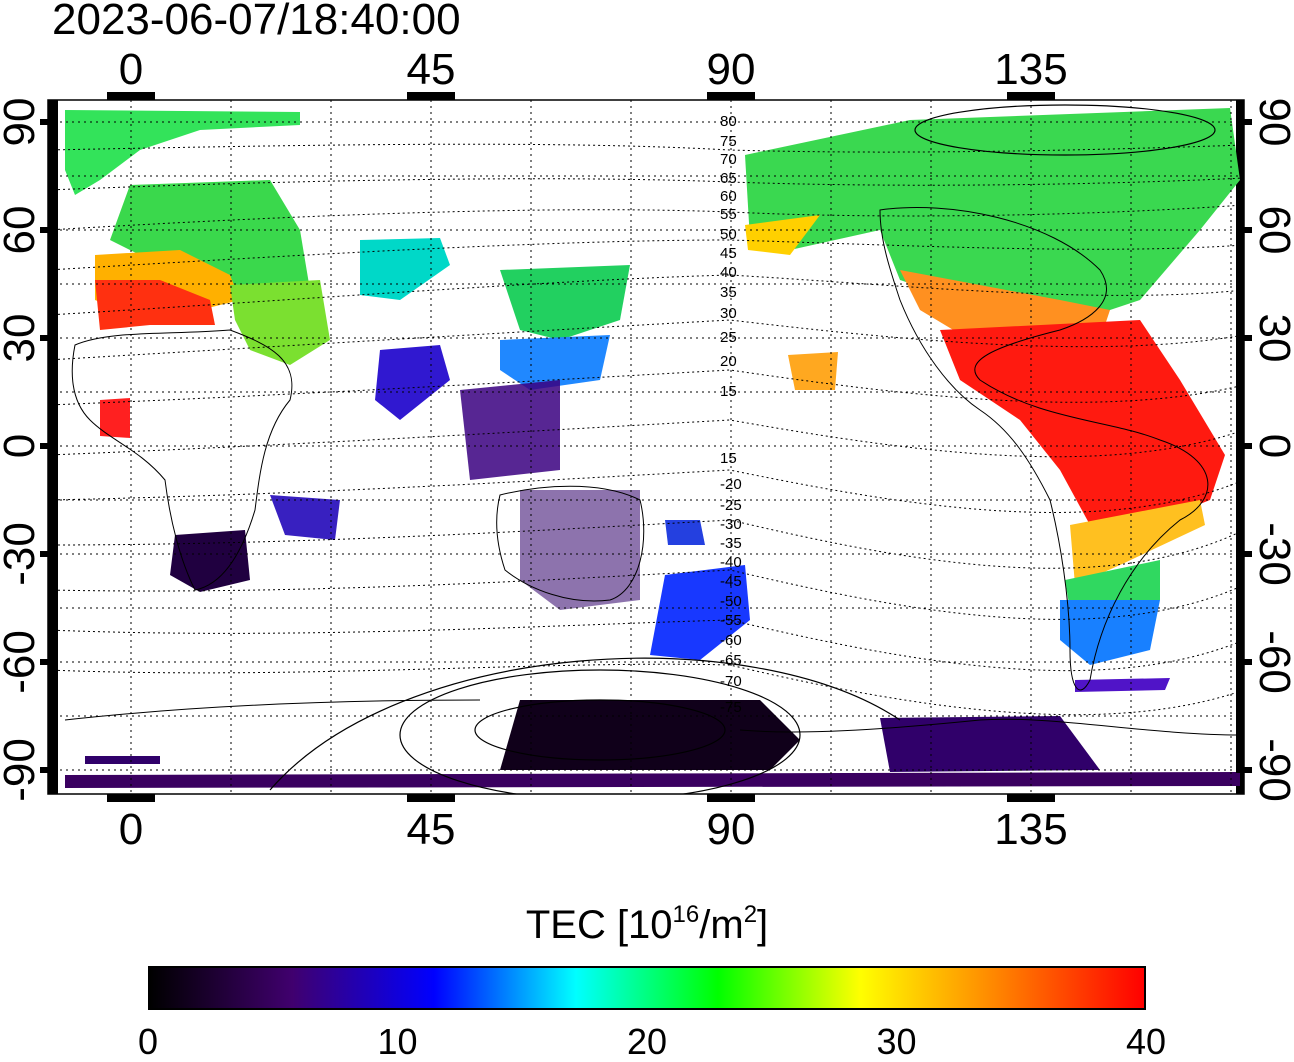 This screenshot has width=1294, height=1062. What do you see at coordinates (728, 234) in the screenshot?
I see `contour-label: 50` at bounding box center [728, 234].